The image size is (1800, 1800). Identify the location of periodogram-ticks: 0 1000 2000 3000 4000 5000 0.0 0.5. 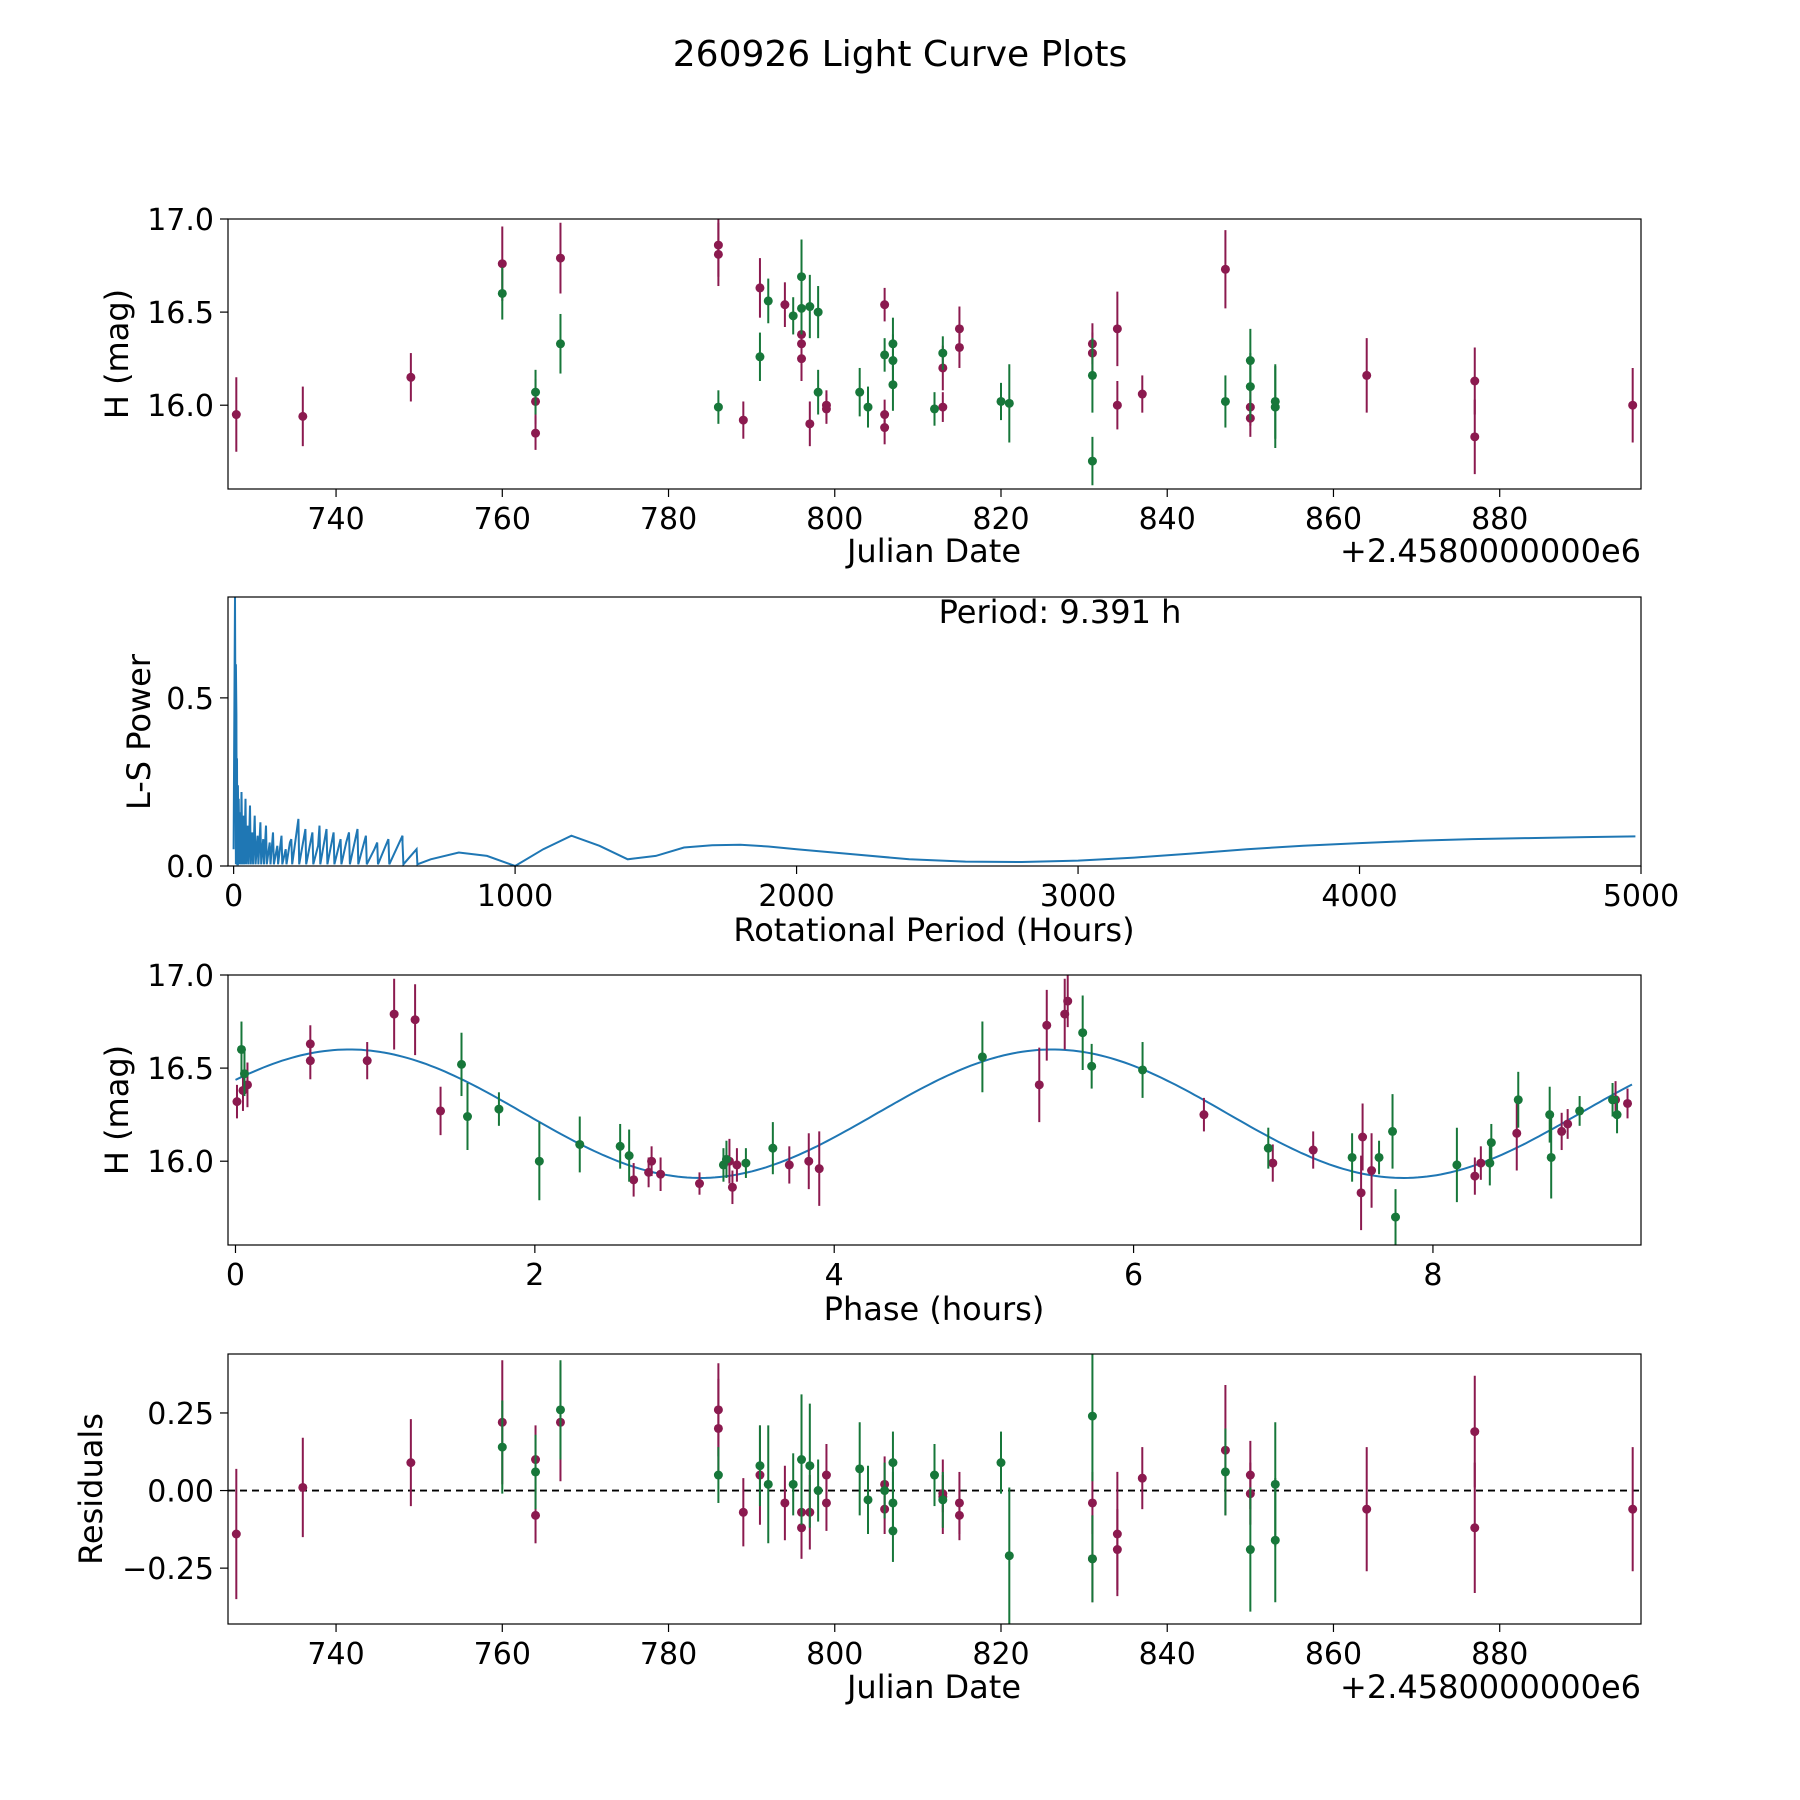
(922, 798).